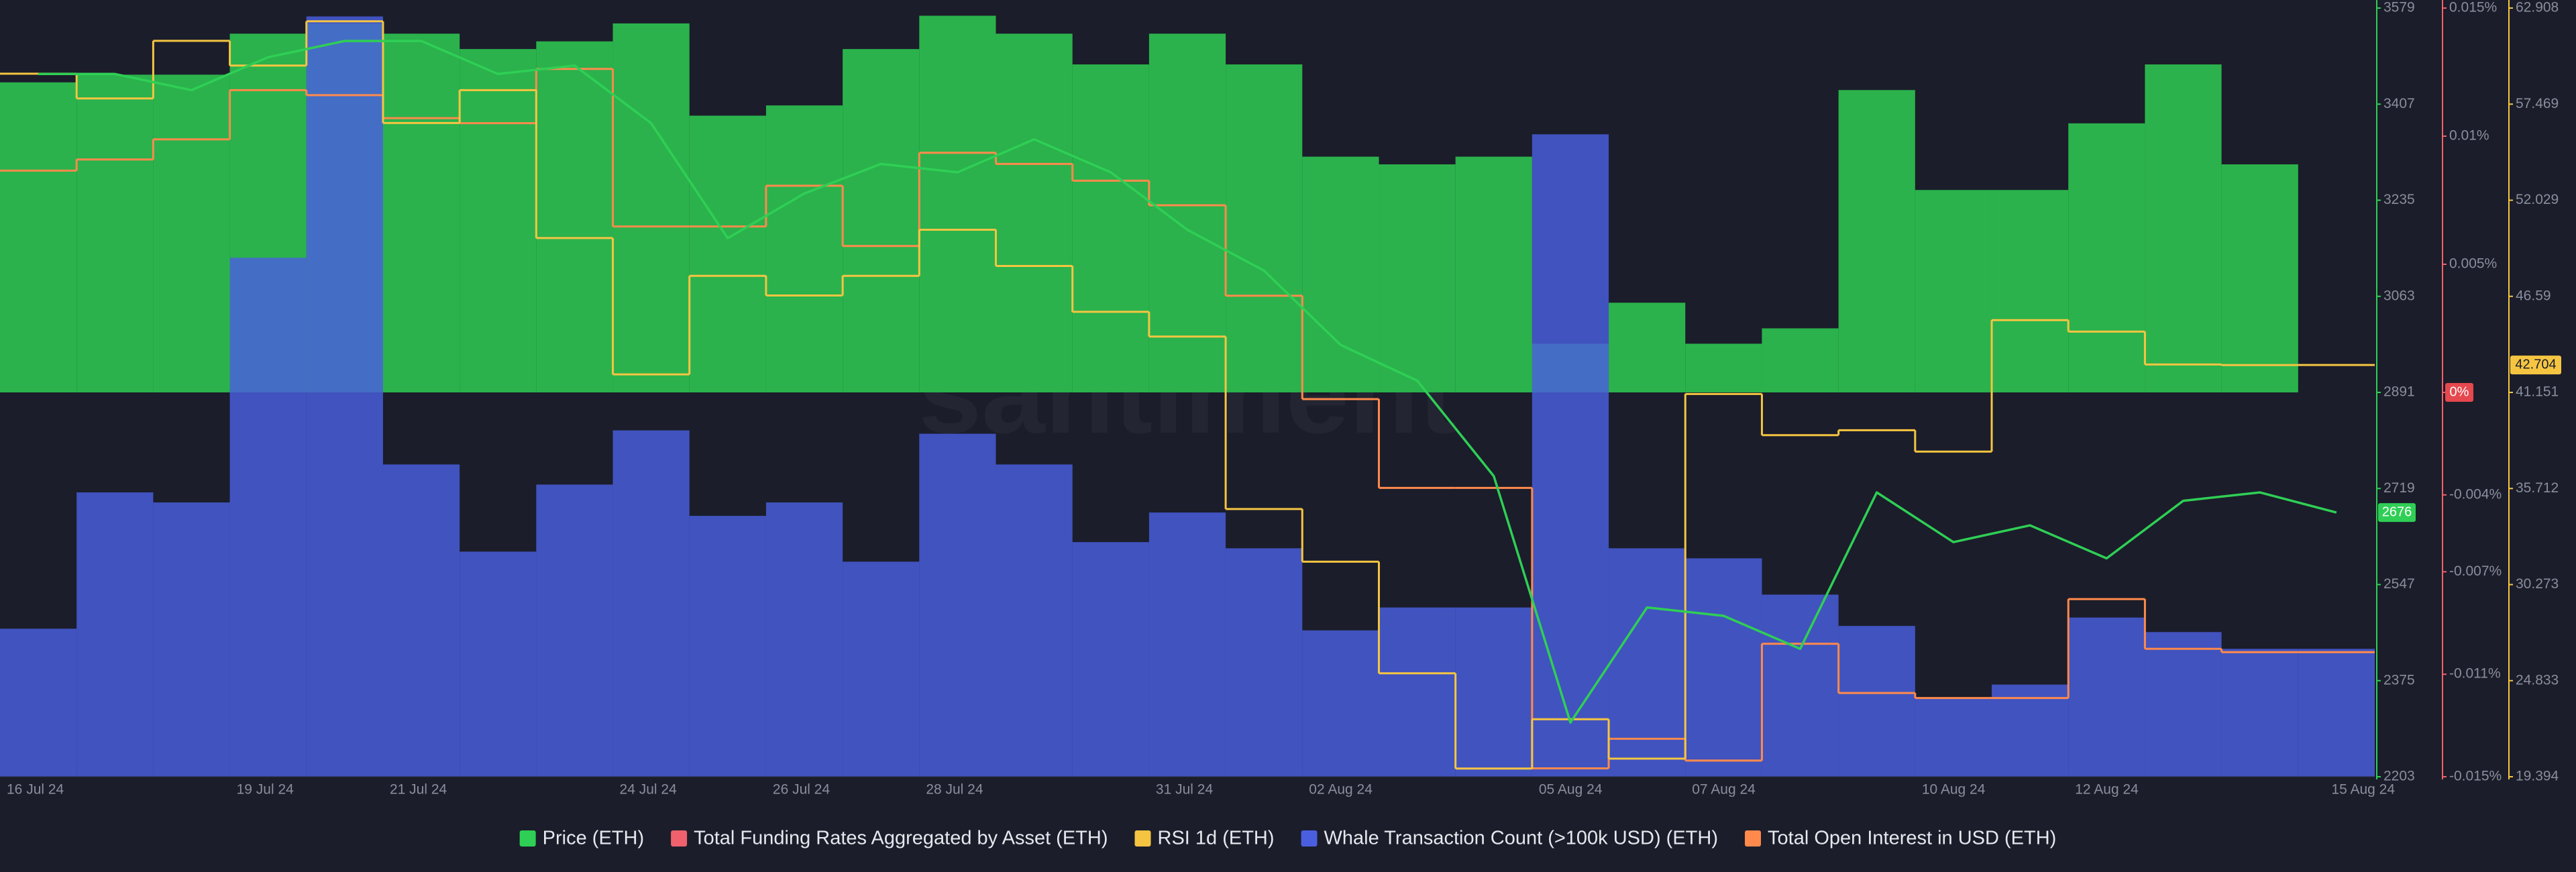 This screenshot has width=2576, height=872. Describe the element at coordinates (2469, 136) in the screenshot. I see `y2-tick-label: 0.01%` at that location.